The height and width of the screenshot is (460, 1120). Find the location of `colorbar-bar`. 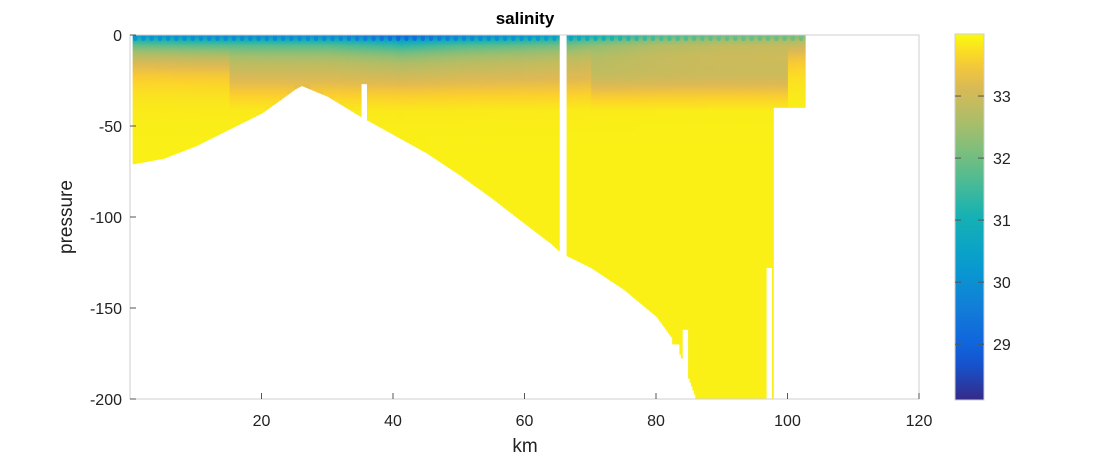

colorbar-bar is located at coordinates (969, 217).